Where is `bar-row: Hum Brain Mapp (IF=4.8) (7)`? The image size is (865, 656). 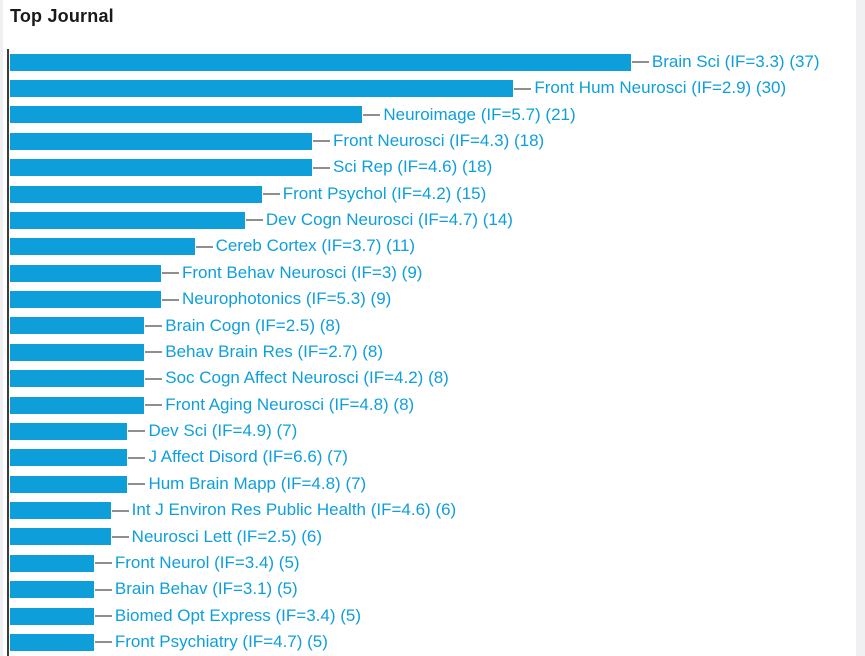 bar-row: Hum Brain Mapp (IF=4.8) (7) is located at coordinates (433, 484).